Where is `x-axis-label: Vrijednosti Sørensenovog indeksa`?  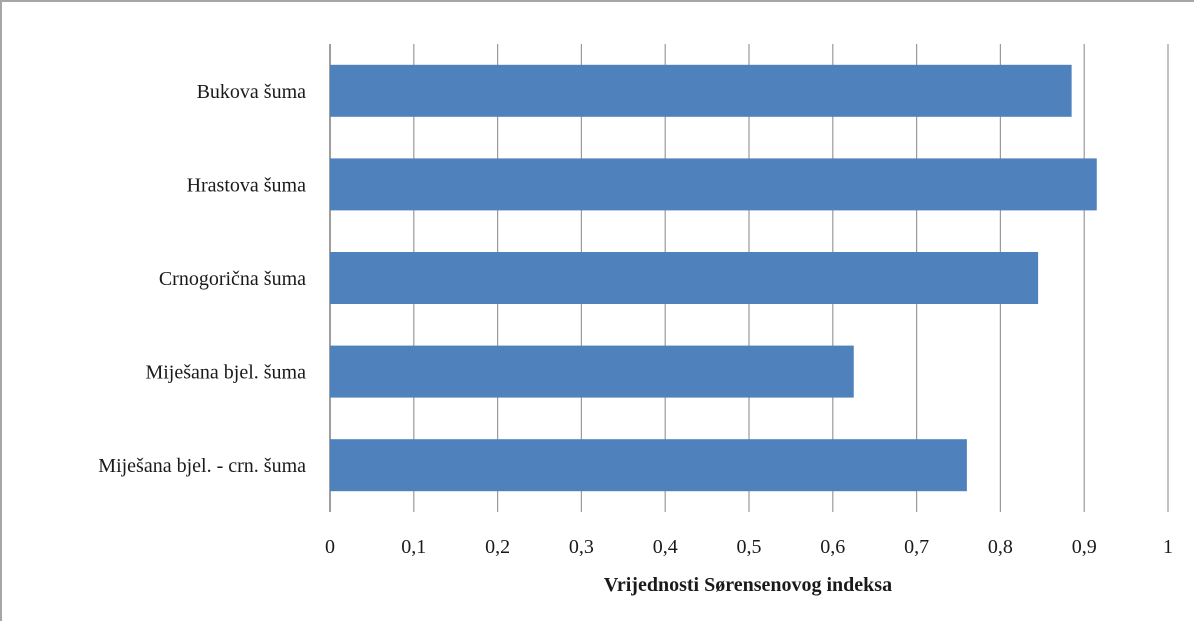
x-axis-label: Vrijednosti Sørensenovog indeksa is located at coordinates (748, 585).